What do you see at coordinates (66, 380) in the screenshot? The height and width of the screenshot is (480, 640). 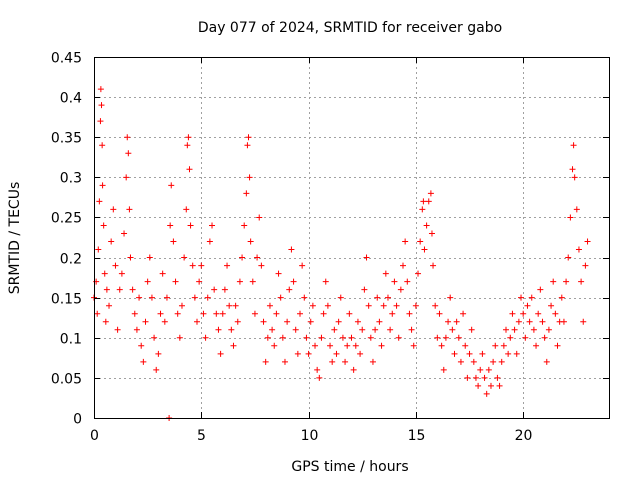 I see `y-tick-label: 0.05` at bounding box center [66, 380].